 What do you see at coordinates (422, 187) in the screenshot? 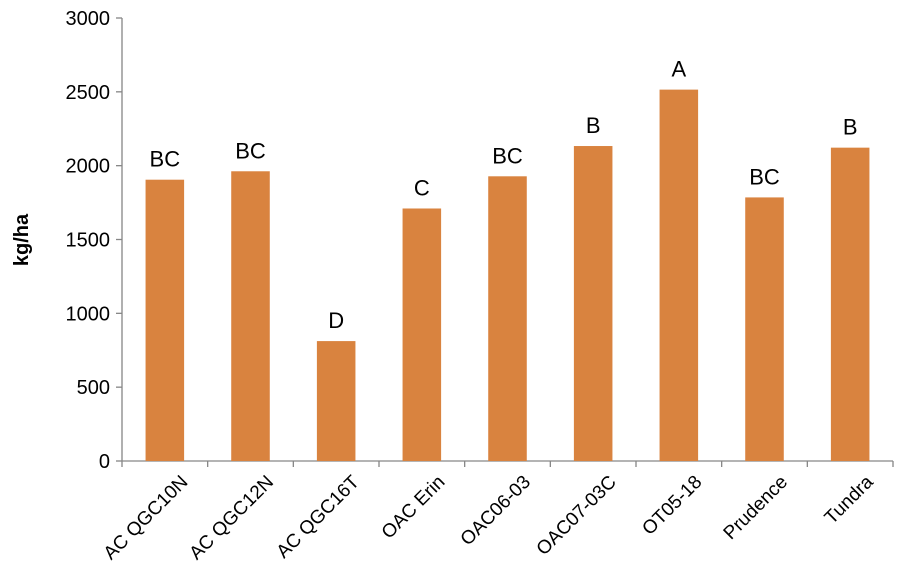
I see `data-label: C` at bounding box center [422, 187].